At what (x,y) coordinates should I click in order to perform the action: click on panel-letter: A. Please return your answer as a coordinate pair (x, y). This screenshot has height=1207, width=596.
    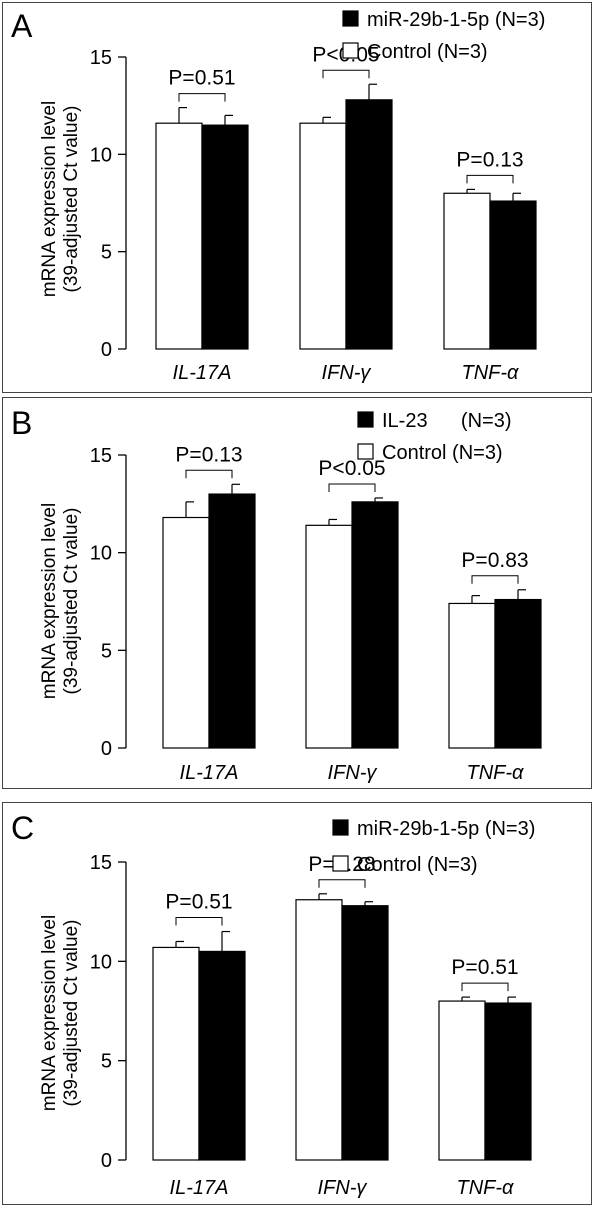
    Looking at the image, I should click on (22, 26).